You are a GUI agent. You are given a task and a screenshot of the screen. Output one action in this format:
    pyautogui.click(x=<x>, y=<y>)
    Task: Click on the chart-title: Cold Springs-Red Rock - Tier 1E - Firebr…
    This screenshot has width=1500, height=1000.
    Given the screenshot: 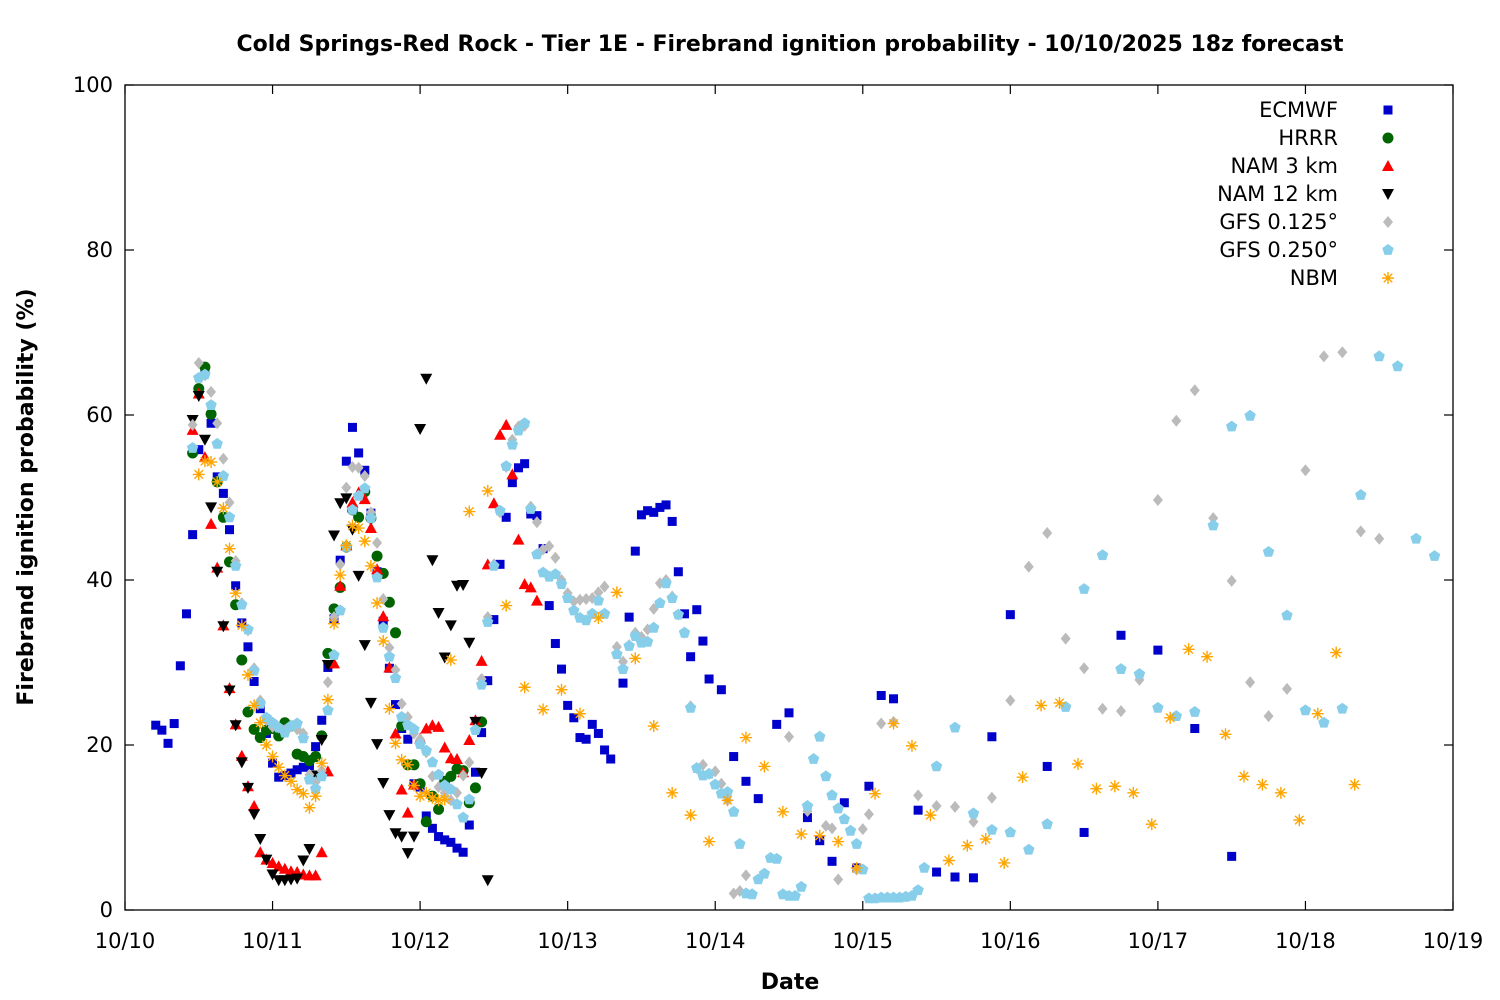 What is the action you would take?
    pyautogui.click(x=790, y=44)
    